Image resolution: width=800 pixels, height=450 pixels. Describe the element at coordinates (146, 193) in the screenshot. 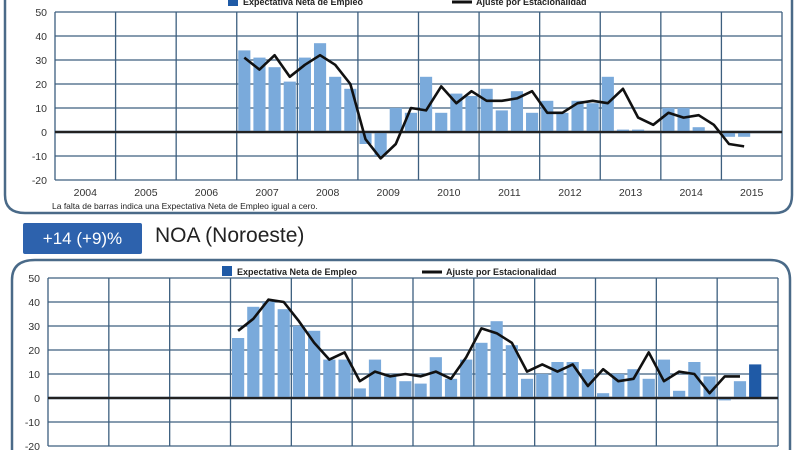

I see `x-tick-label: 2005` at that location.